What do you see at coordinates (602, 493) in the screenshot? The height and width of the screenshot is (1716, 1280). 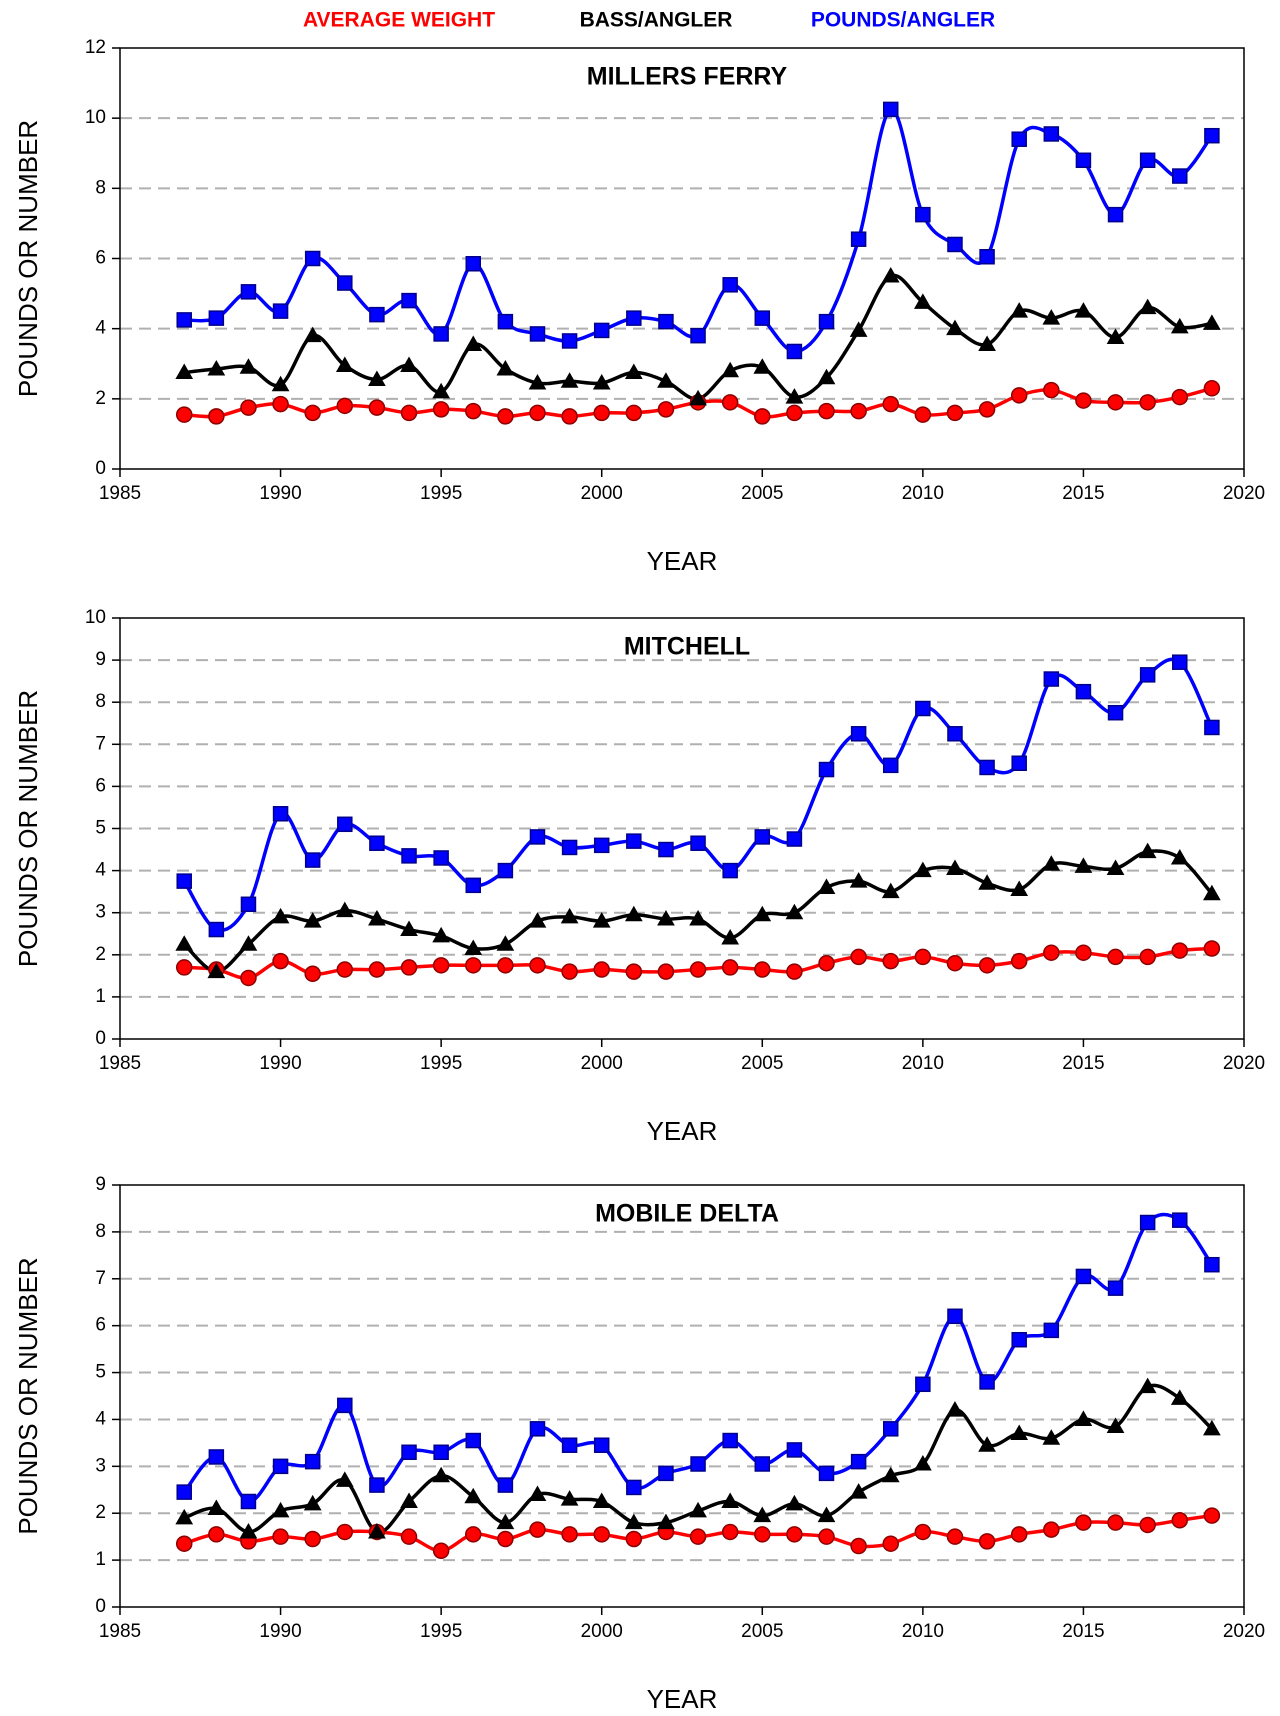 I see `x-tick-label: 2000` at bounding box center [602, 493].